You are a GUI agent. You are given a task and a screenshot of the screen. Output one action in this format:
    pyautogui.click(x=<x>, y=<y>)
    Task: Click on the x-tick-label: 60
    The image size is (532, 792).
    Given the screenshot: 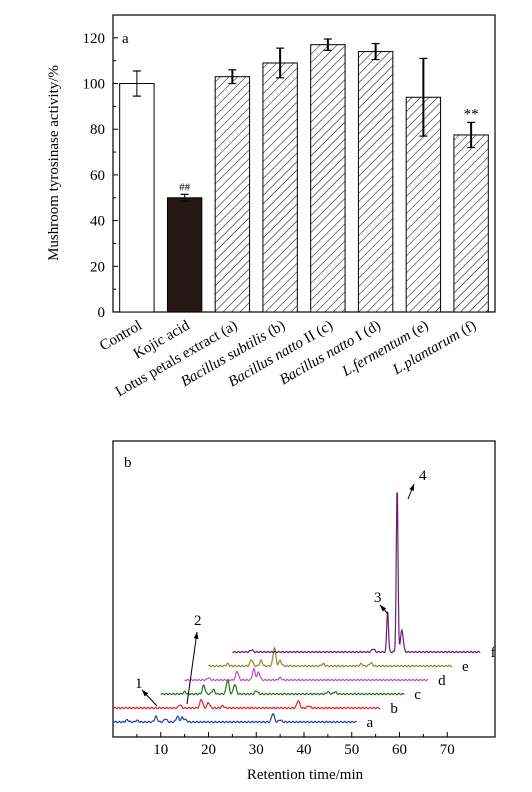 What is the action you would take?
    pyautogui.click(x=399, y=750)
    